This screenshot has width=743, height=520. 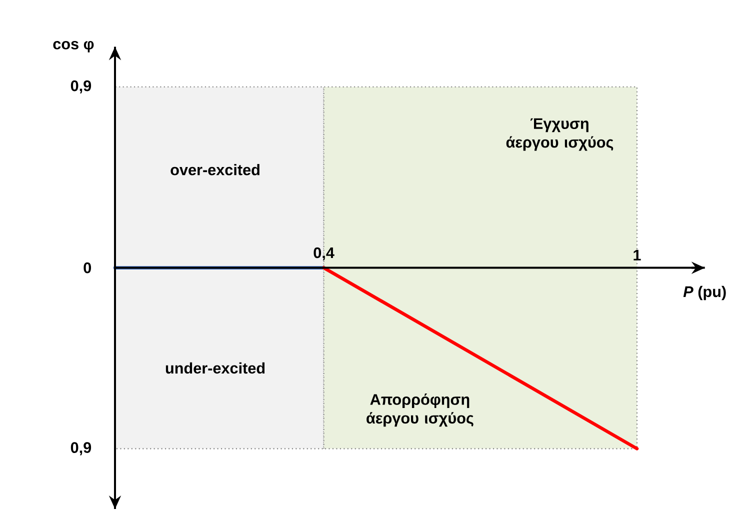 What do you see at coordinates (88, 268) in the screenshot?
I see `y-tick-label: 0` at bounding box center [88, 268].